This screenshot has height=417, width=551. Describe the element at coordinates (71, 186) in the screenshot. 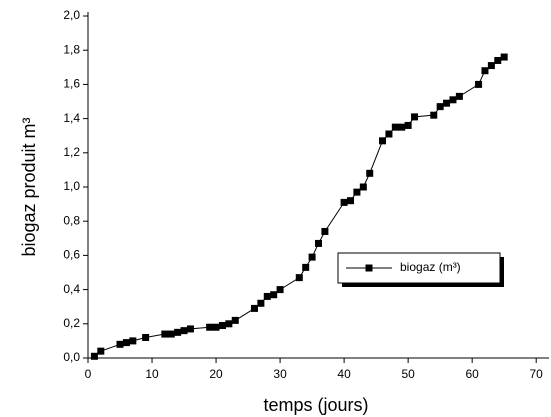

I see `y-tick-label: 1,0` at that location.